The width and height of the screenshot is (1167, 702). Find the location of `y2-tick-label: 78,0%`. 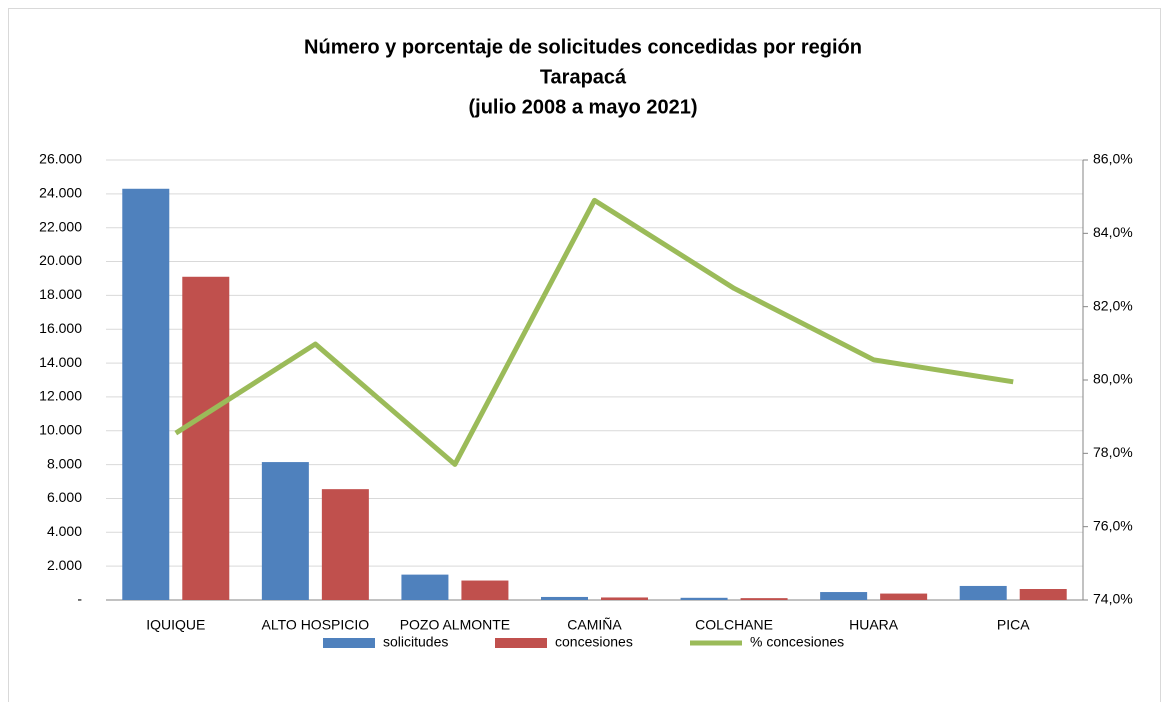

y2-tick-label: 78,0% is located at coordinates (1113, 452).